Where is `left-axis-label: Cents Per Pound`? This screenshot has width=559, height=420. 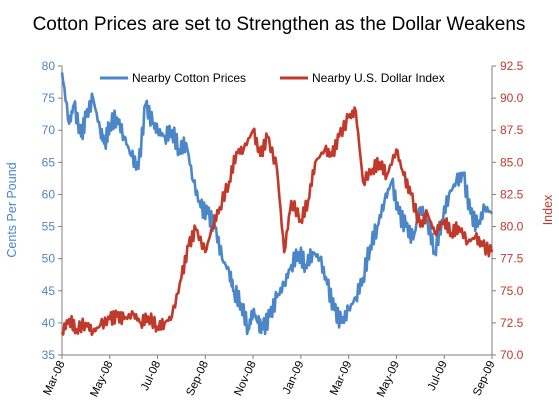 left-axis-label: Cents Per Pound is located at coordinates (12, 209).